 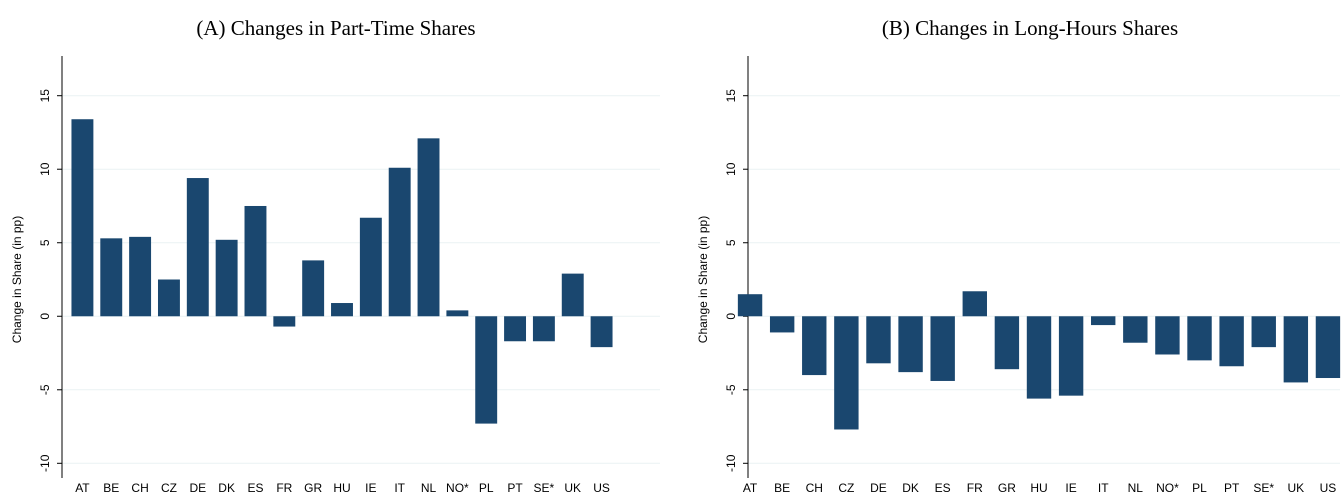 What do you see at coordinates (1030, 28) in the screenshot?
I see `chart-title: (B) Changes in Long-Hours Shares` at bounding box center [1030, 28].